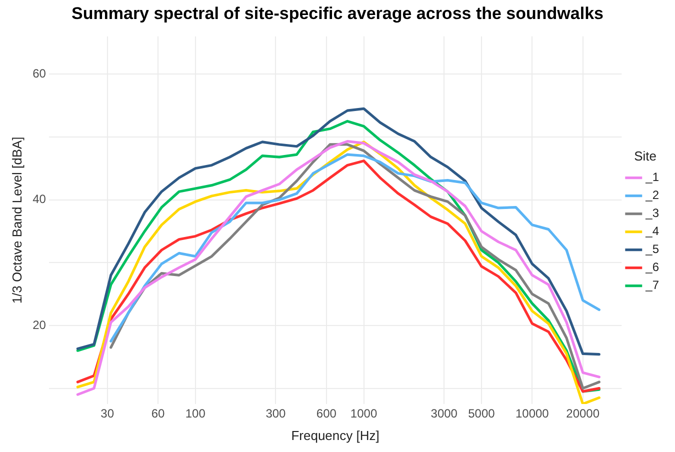 This screenshot has width=675, height=452. What do you see at coordinates (16, 220) in the screenshot?
I see `y-axis-title: 1/3 Octave Band Level [dBA]` at bounding box center [16, 220].